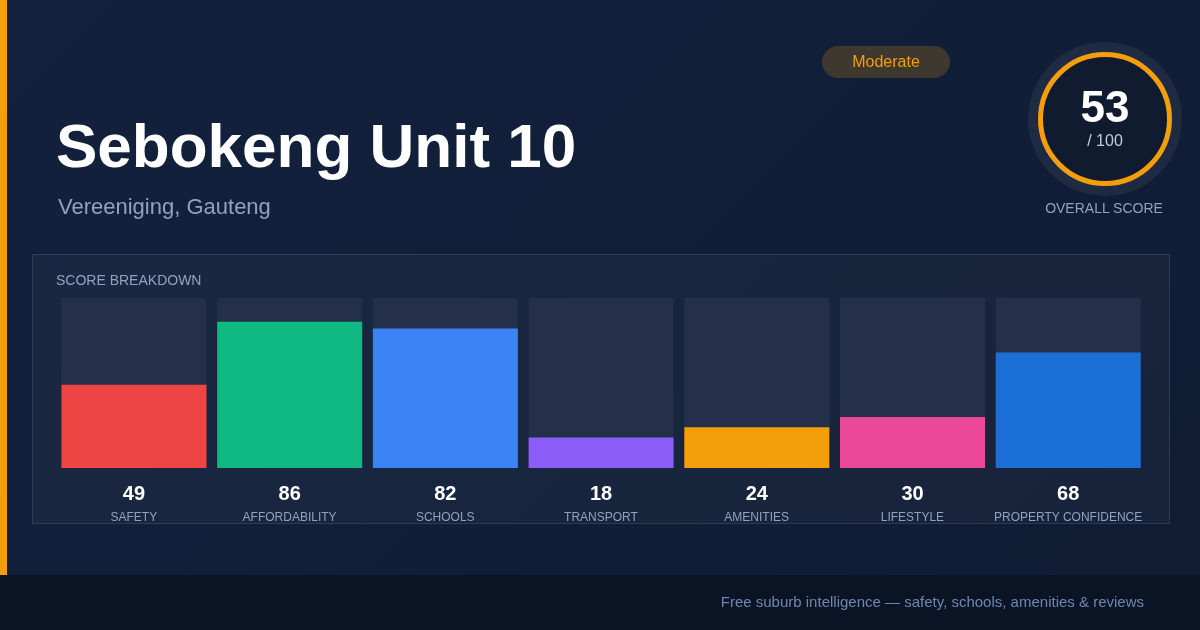  What do you see at coordinates (912, 493) in the screenshot?
I see `data-label: 30` at bounding box center [912, 493].